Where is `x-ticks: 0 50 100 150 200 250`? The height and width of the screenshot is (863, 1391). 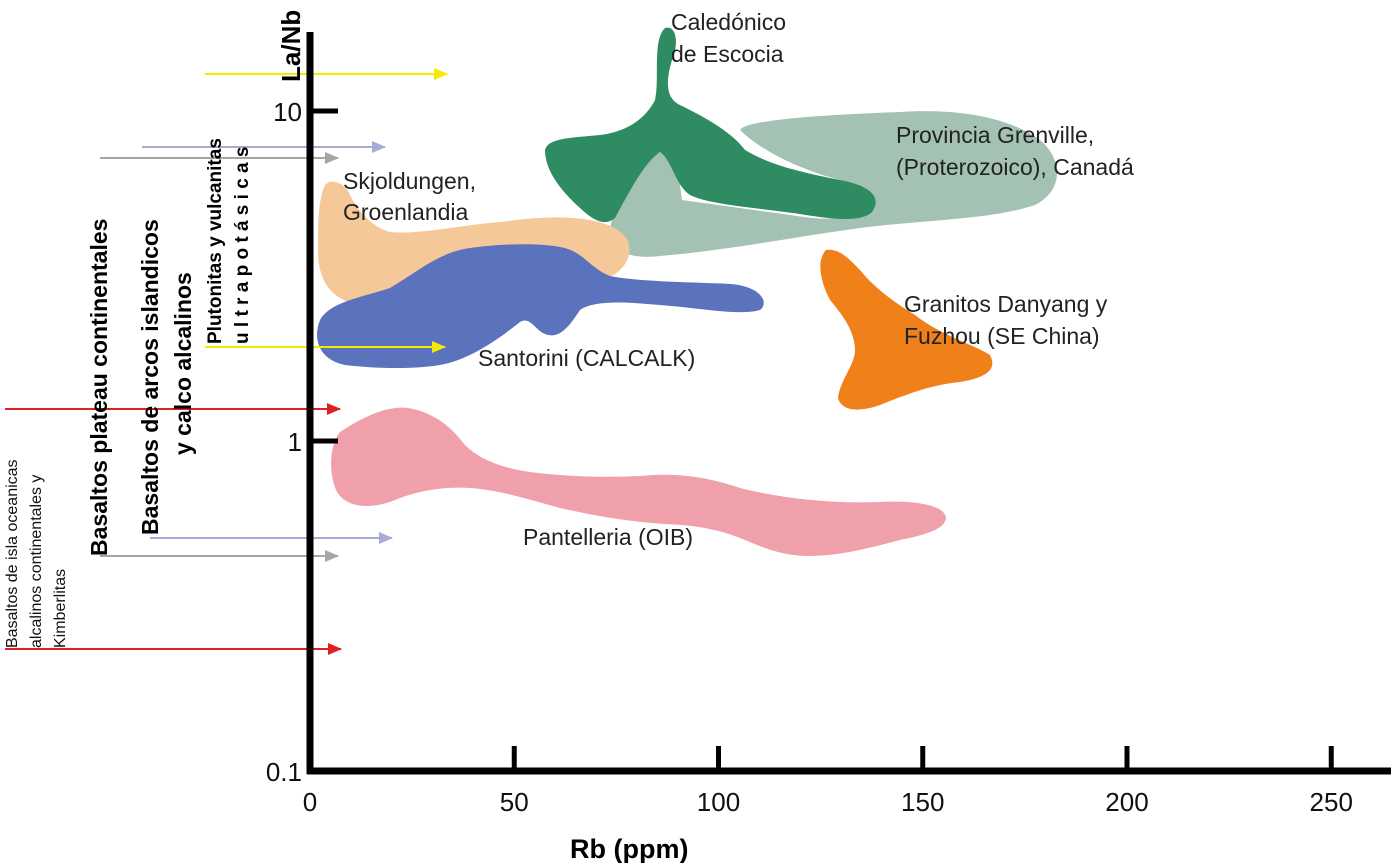
x-ticks: 0 50 100 150 200 250 is located at coordinates (828, 781).